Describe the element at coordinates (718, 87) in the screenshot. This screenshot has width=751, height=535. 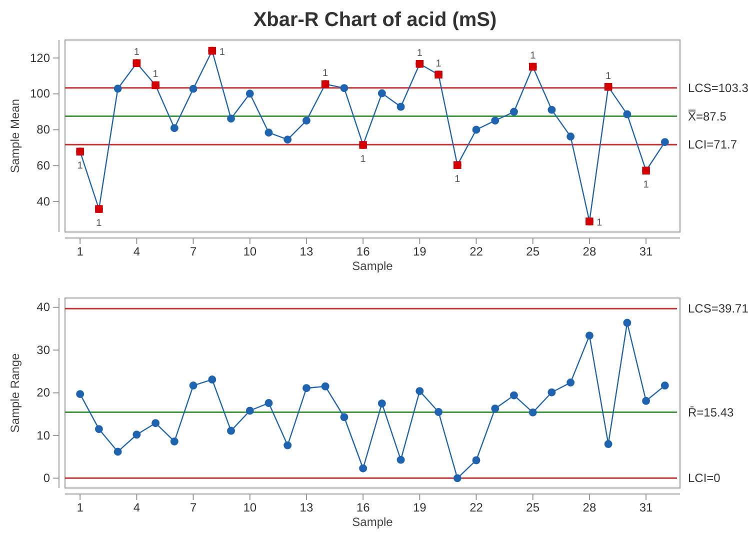
I see `ref-line-label: LCS=103.3` at that location.